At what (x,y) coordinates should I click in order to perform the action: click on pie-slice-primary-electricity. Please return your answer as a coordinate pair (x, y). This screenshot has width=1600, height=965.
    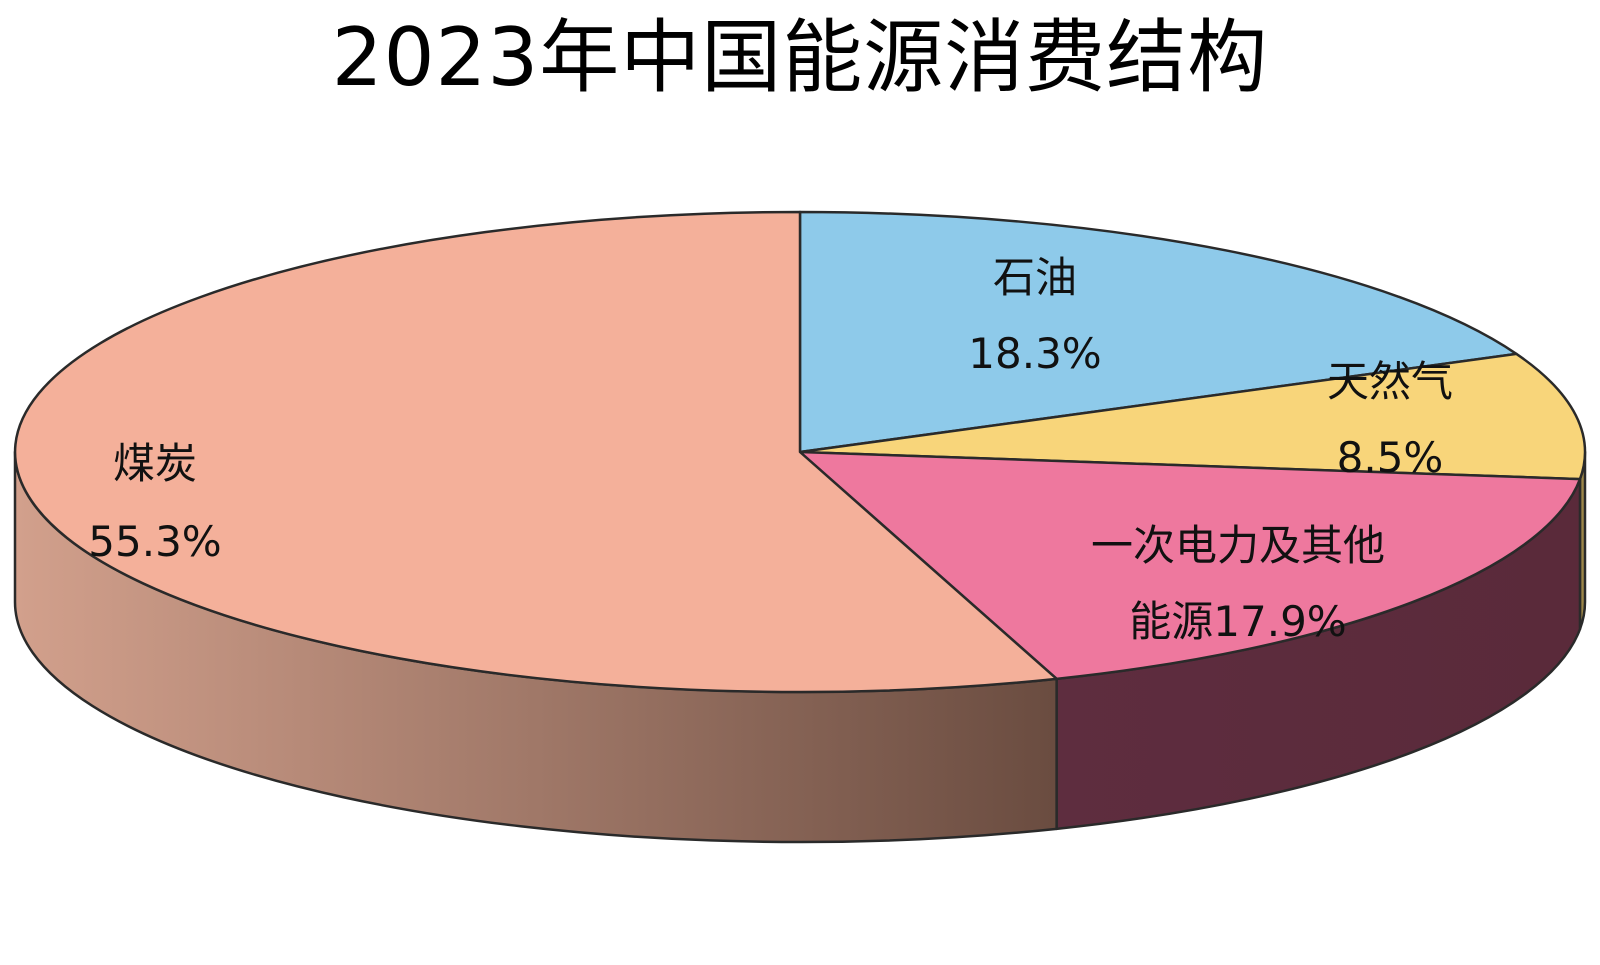
    Looking at the image, I should click on (1190, 565).